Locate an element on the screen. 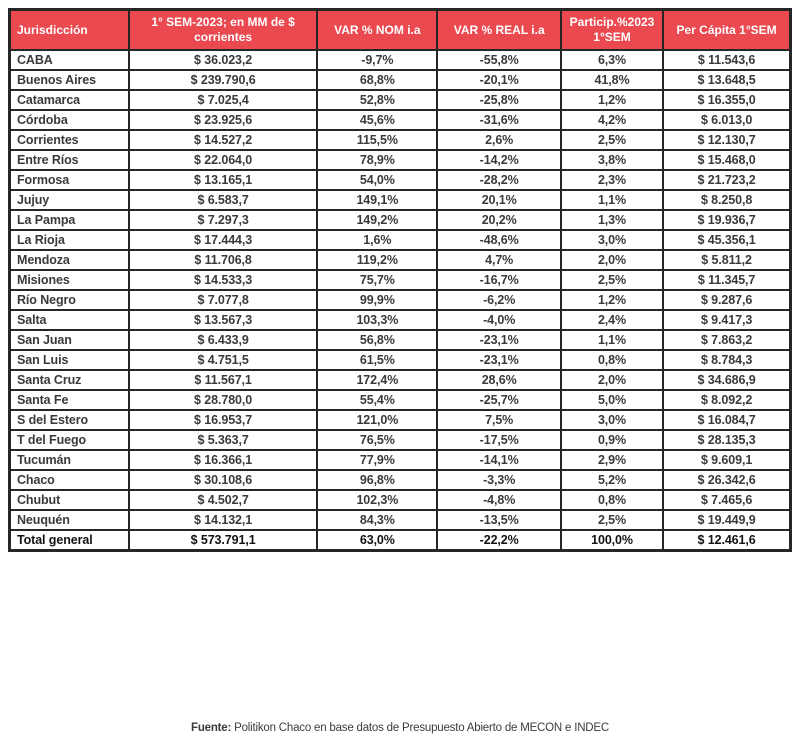  total-var-nom-cell: 63,0% is located at coordinates (377, 540).